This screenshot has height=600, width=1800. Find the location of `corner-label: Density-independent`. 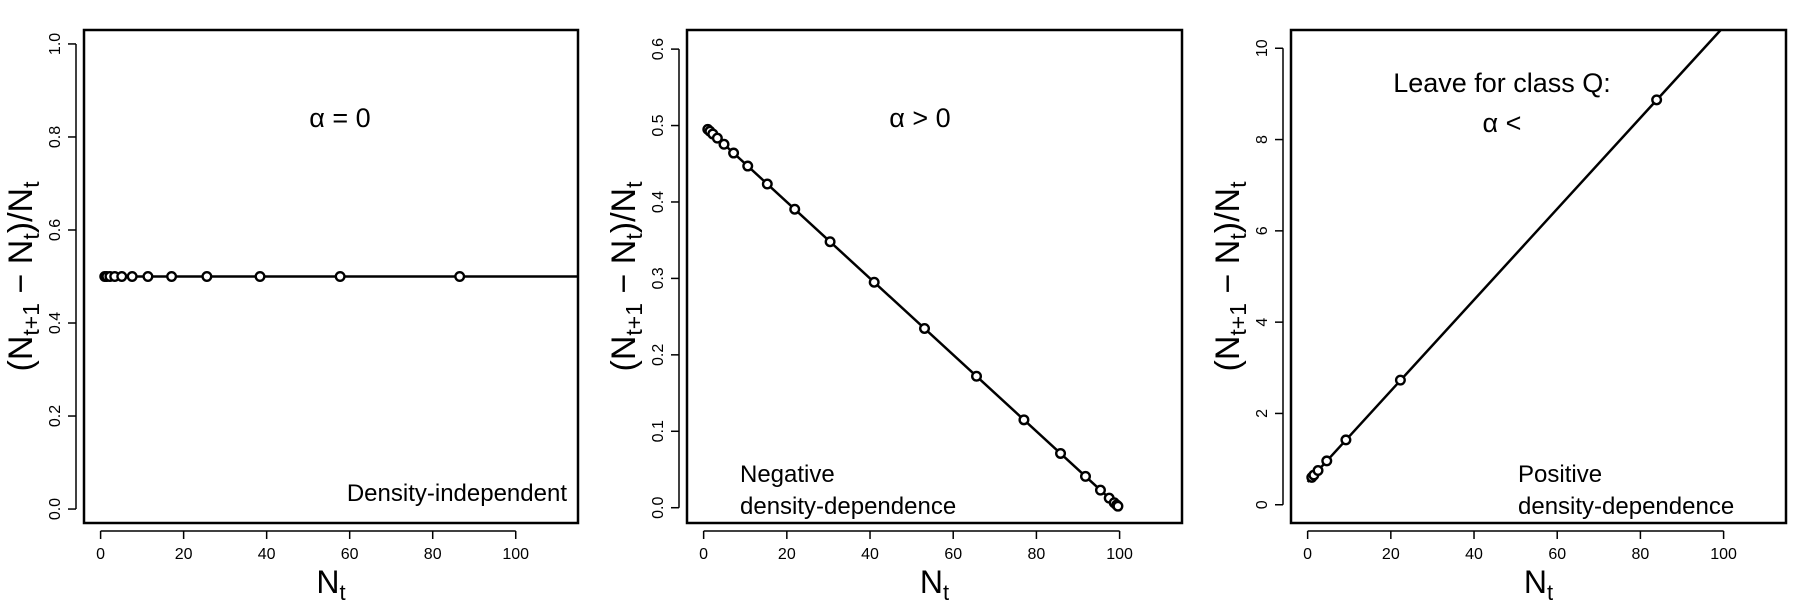

corner-label: Density-independent is located at coordinates (457, 493).